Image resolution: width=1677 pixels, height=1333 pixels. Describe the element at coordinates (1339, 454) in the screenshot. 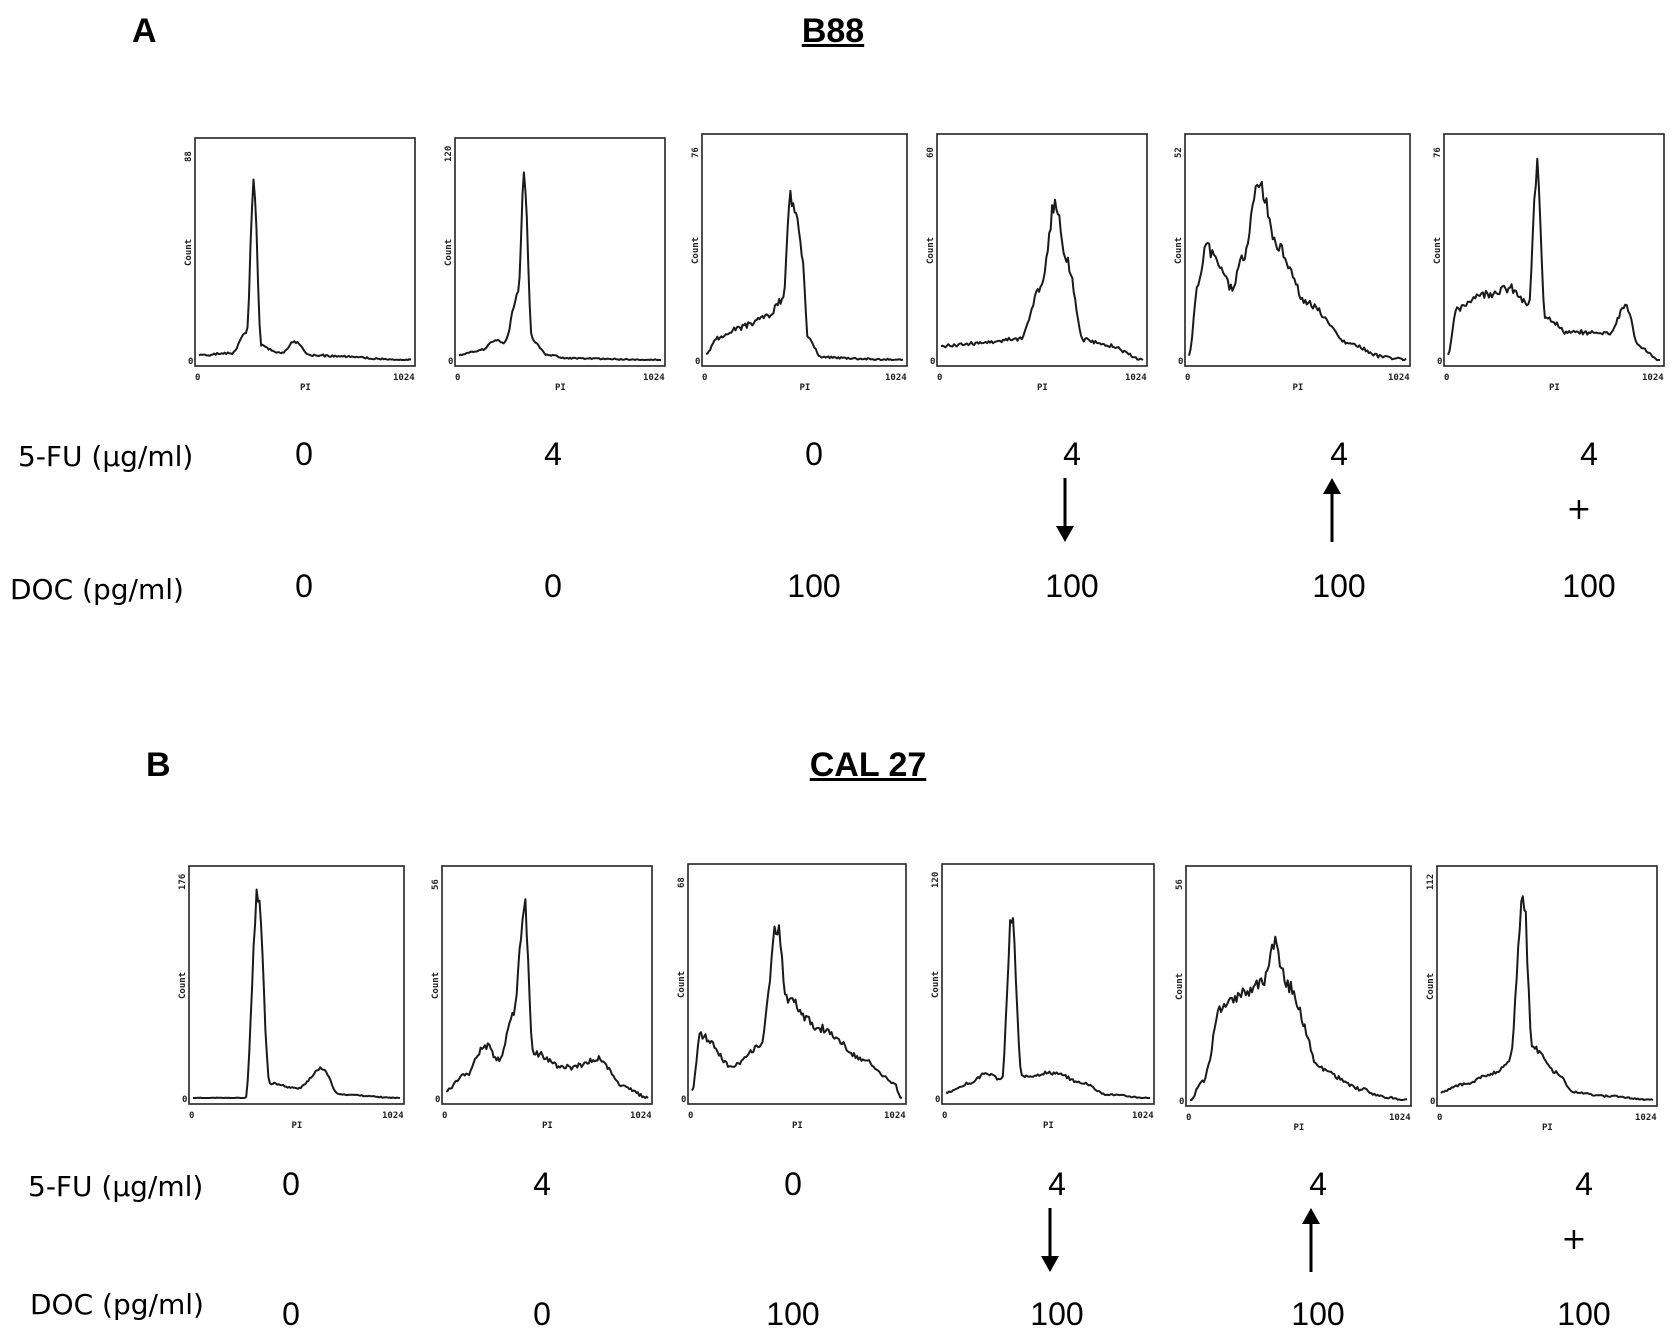

I see `5fu-value-a-5: 4` at that location.